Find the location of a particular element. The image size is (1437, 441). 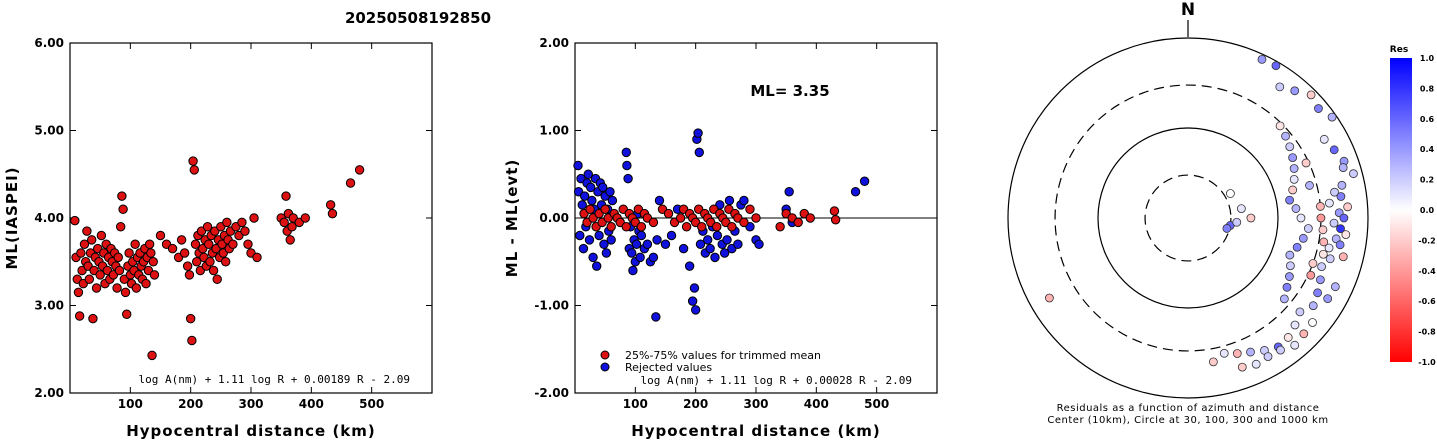

colorbar-tick-label: -0.2 is located at coordinates (1427, 240).